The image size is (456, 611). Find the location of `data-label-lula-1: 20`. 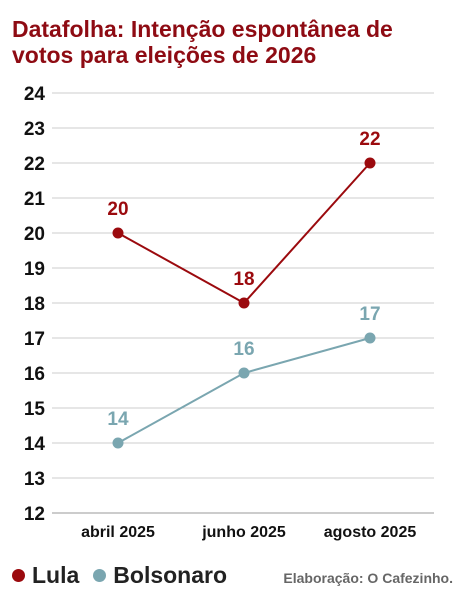

data-label-lula-1: 20 is located at coordinates (117, 209).